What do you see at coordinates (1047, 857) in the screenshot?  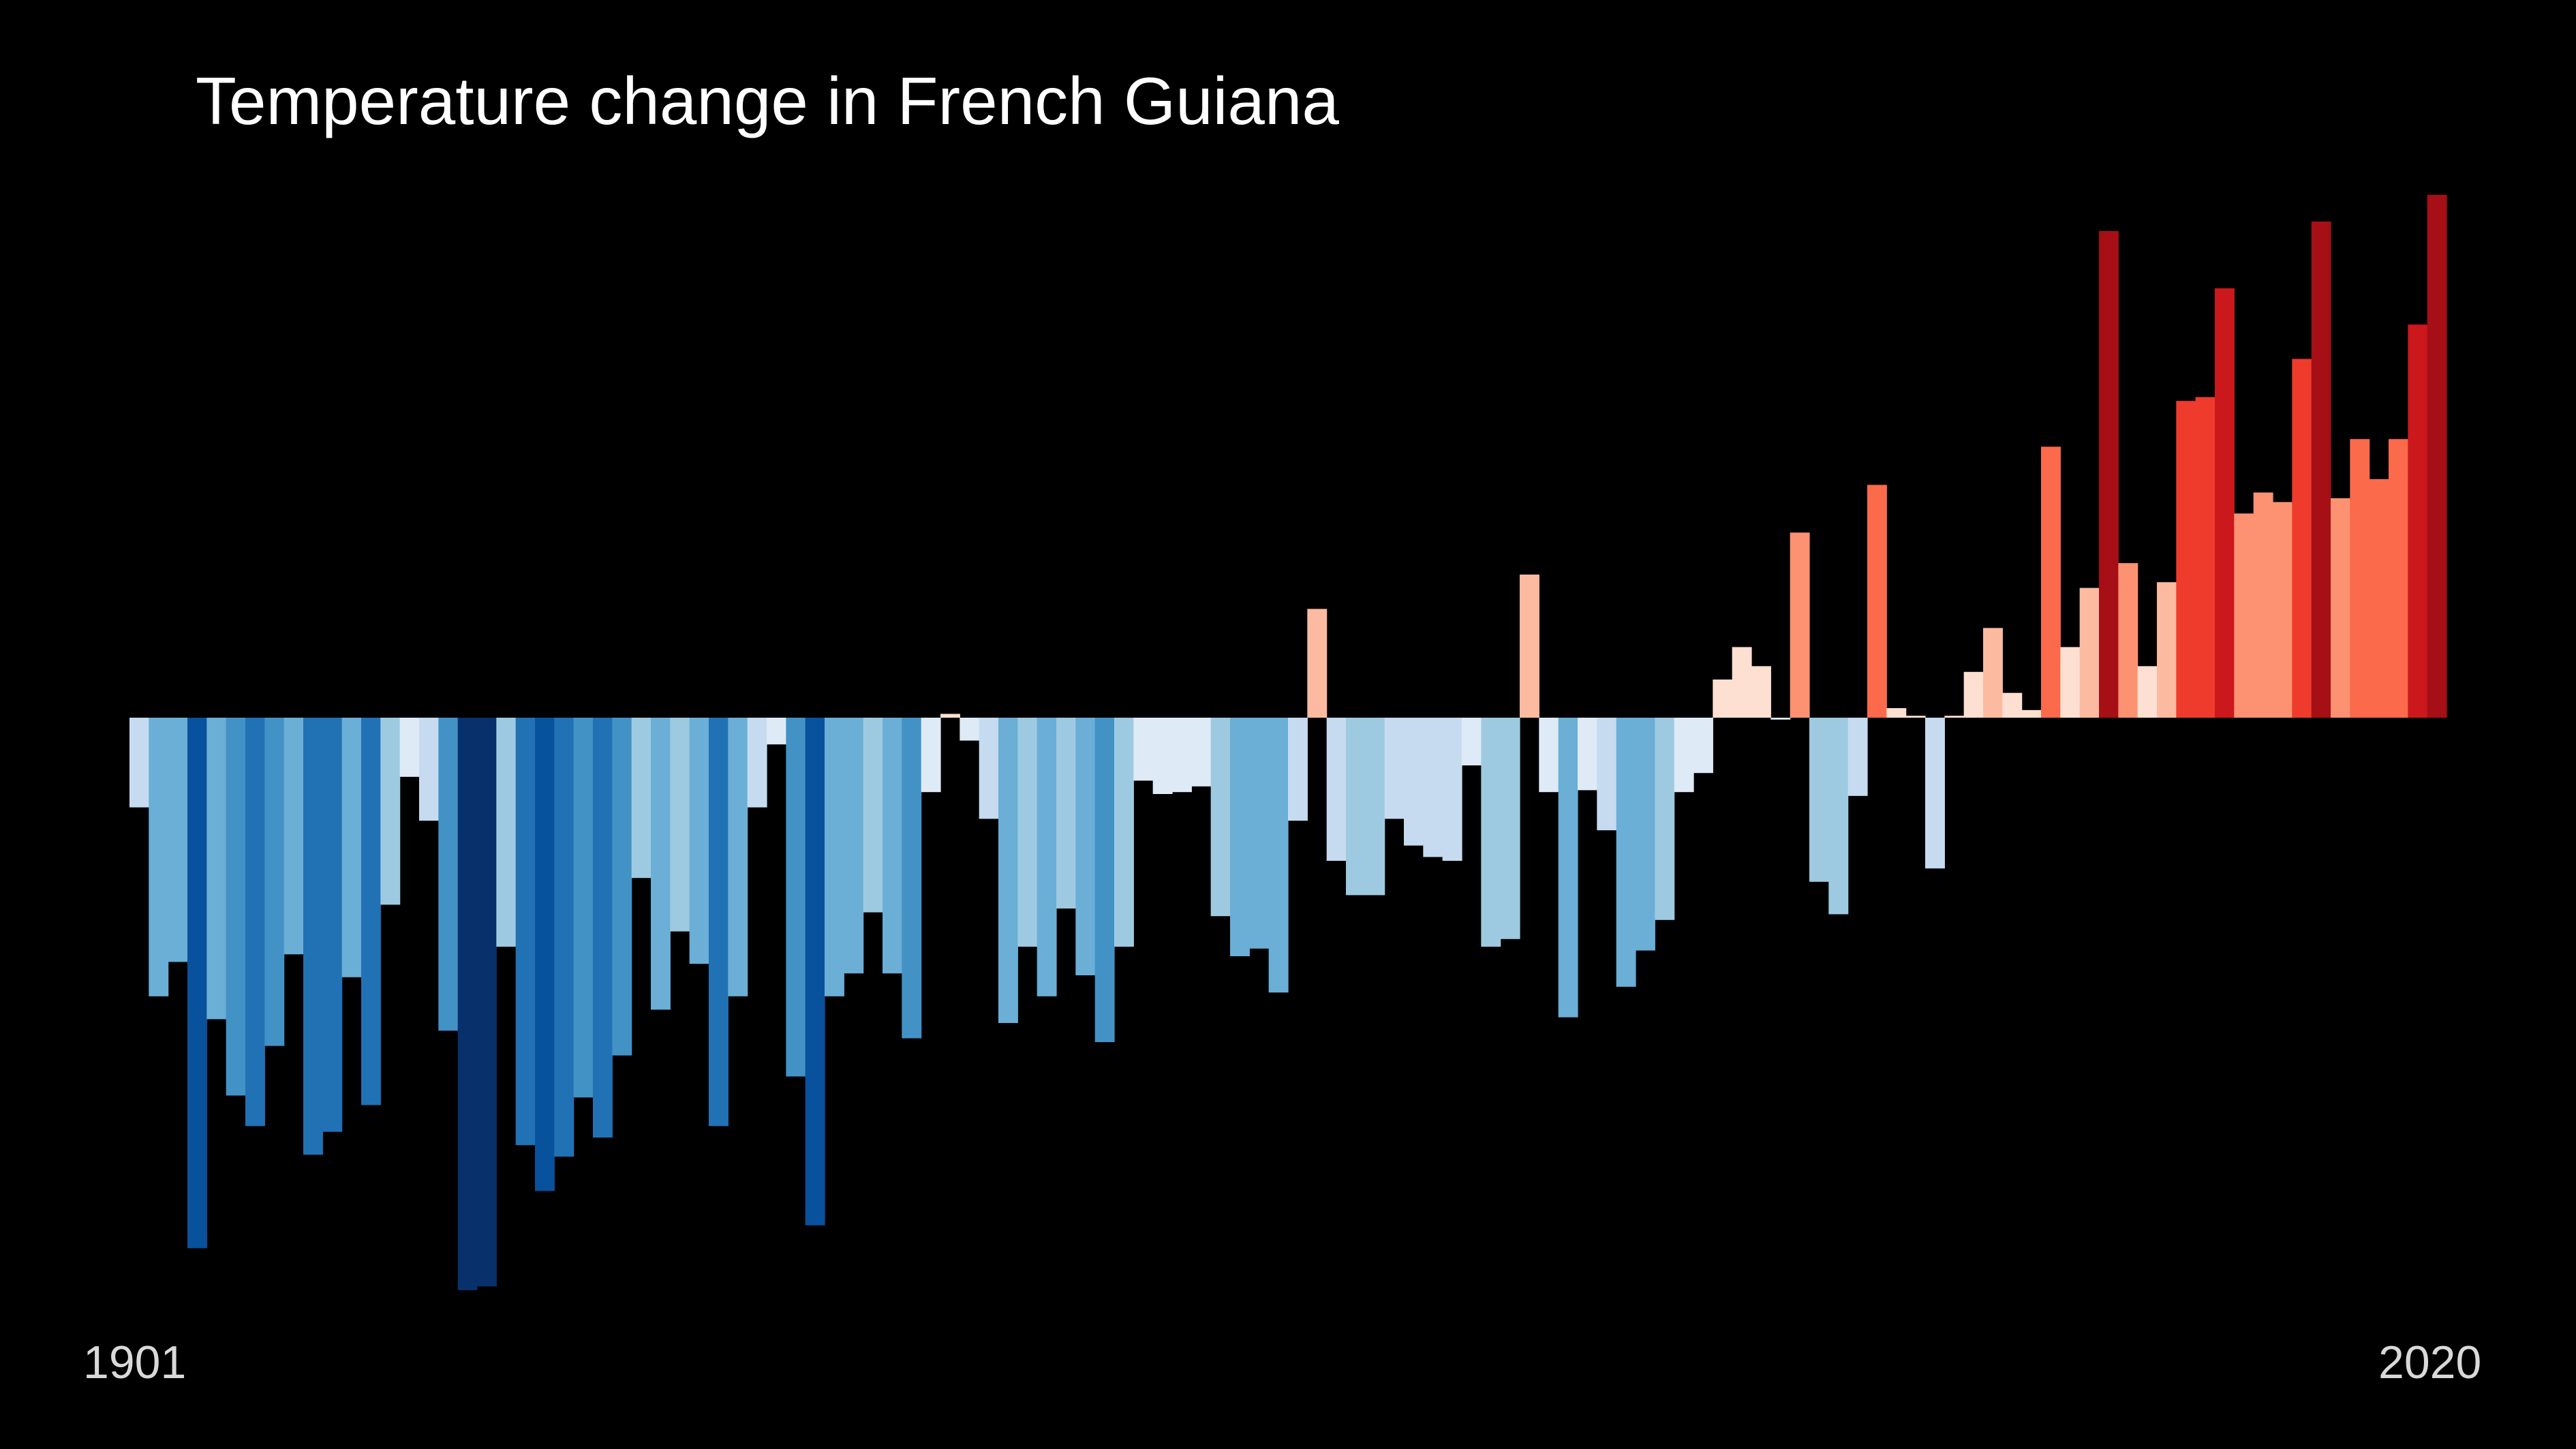 I see `bar-year-1948` at bounding box center [1047, 857].